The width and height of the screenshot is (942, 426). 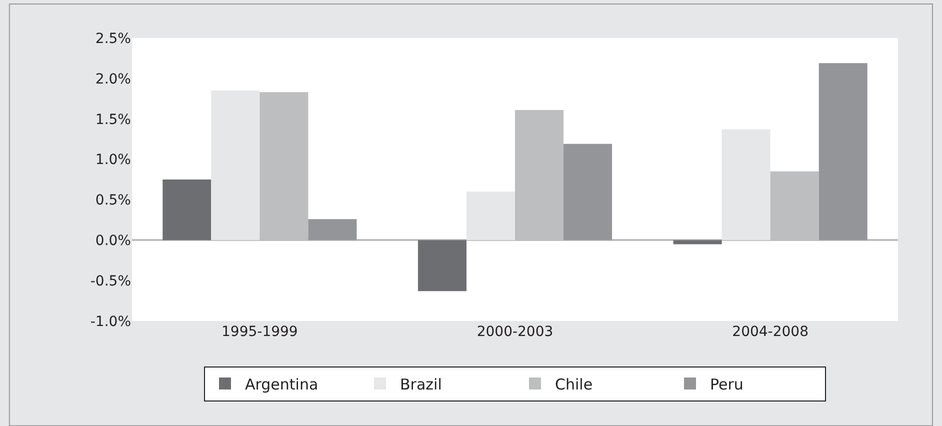 I want to click on y-tick-label: 1.5%, so click(x=113, y=120).